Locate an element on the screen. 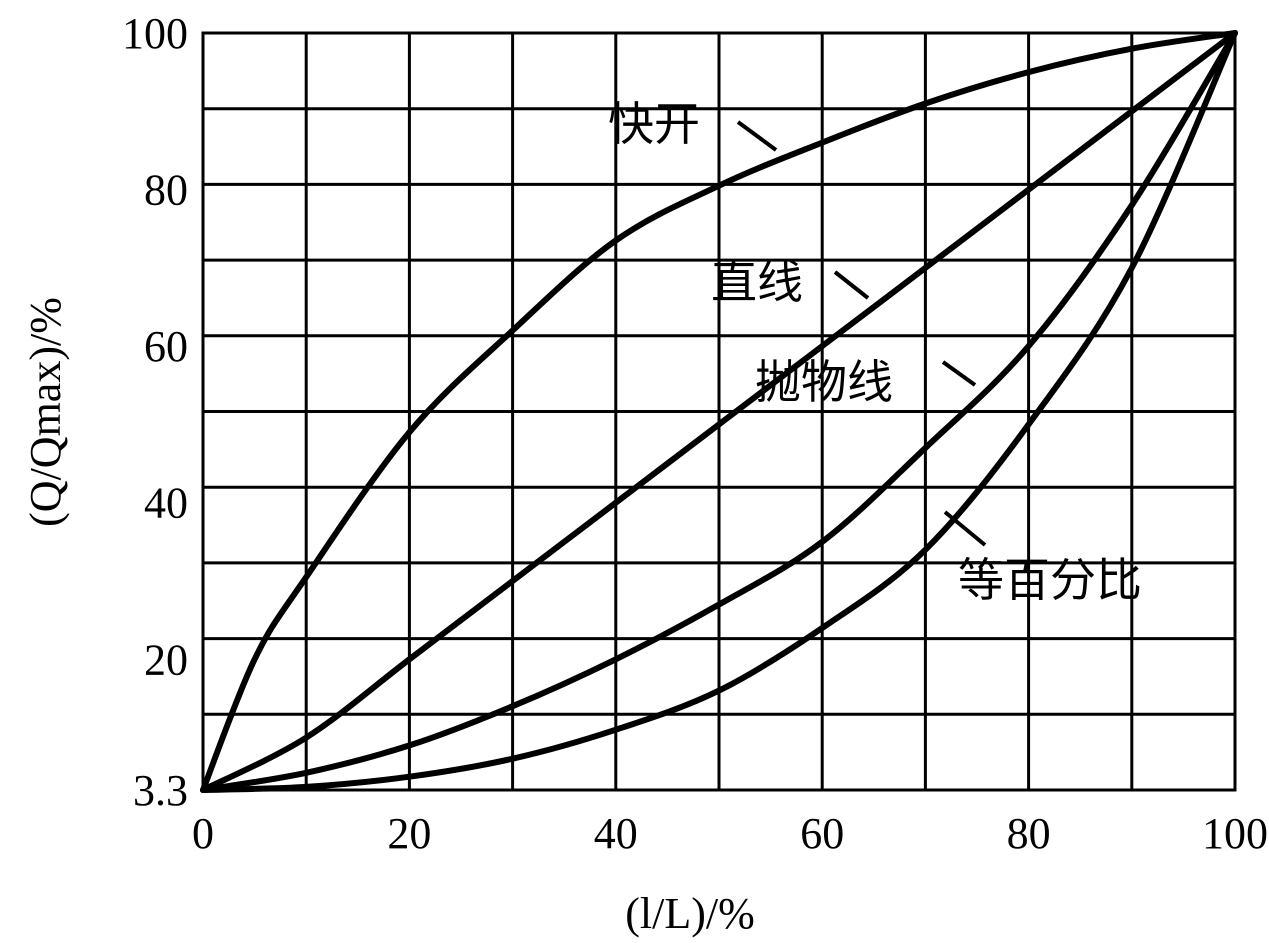 The image size is (1269, 943). label-quick-open: 快开 is located at coordinates (654, 124).